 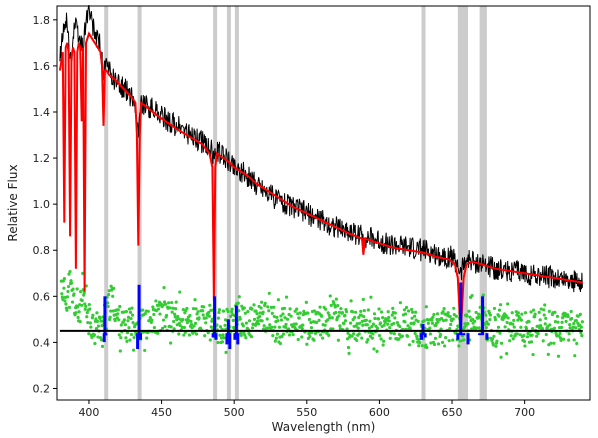 I want to click on y-axis-ticks: 0.2 0.4 0.6 0.8 1.0 1.2 1.4 1.6 1.8, so click(x=45, y=204).